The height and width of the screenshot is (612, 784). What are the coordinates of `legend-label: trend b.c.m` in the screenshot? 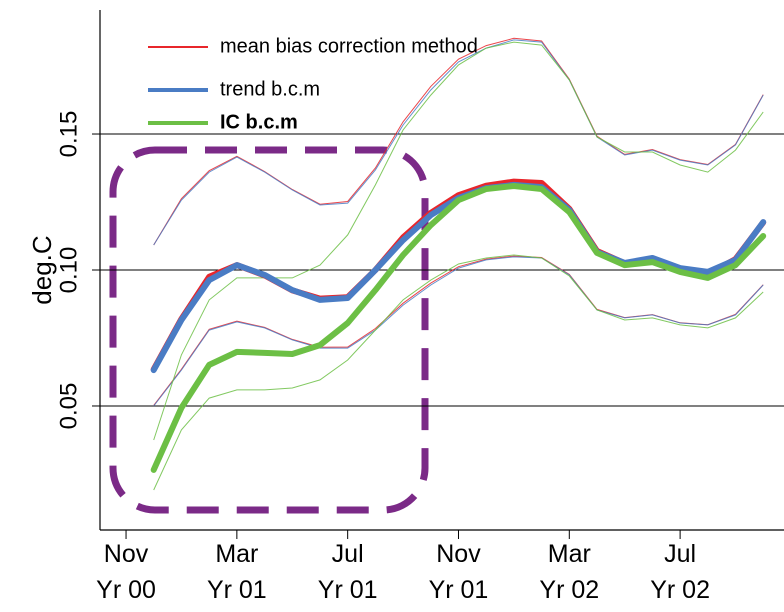 It's located at (270, 89).